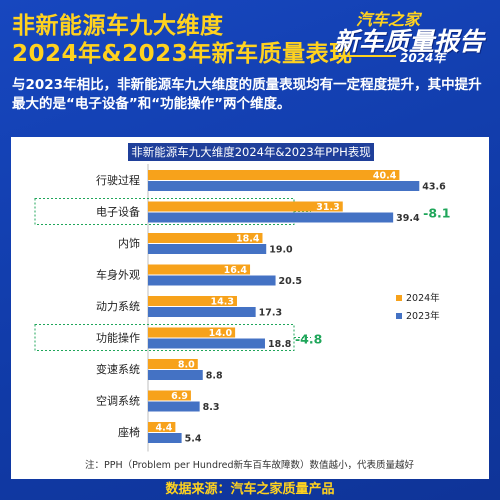  Describe the element at coordinates (251, 152) in the screenshot. I see `chart-title: 非新能源车九大维度2024年&2023年PPH表现` at that location.